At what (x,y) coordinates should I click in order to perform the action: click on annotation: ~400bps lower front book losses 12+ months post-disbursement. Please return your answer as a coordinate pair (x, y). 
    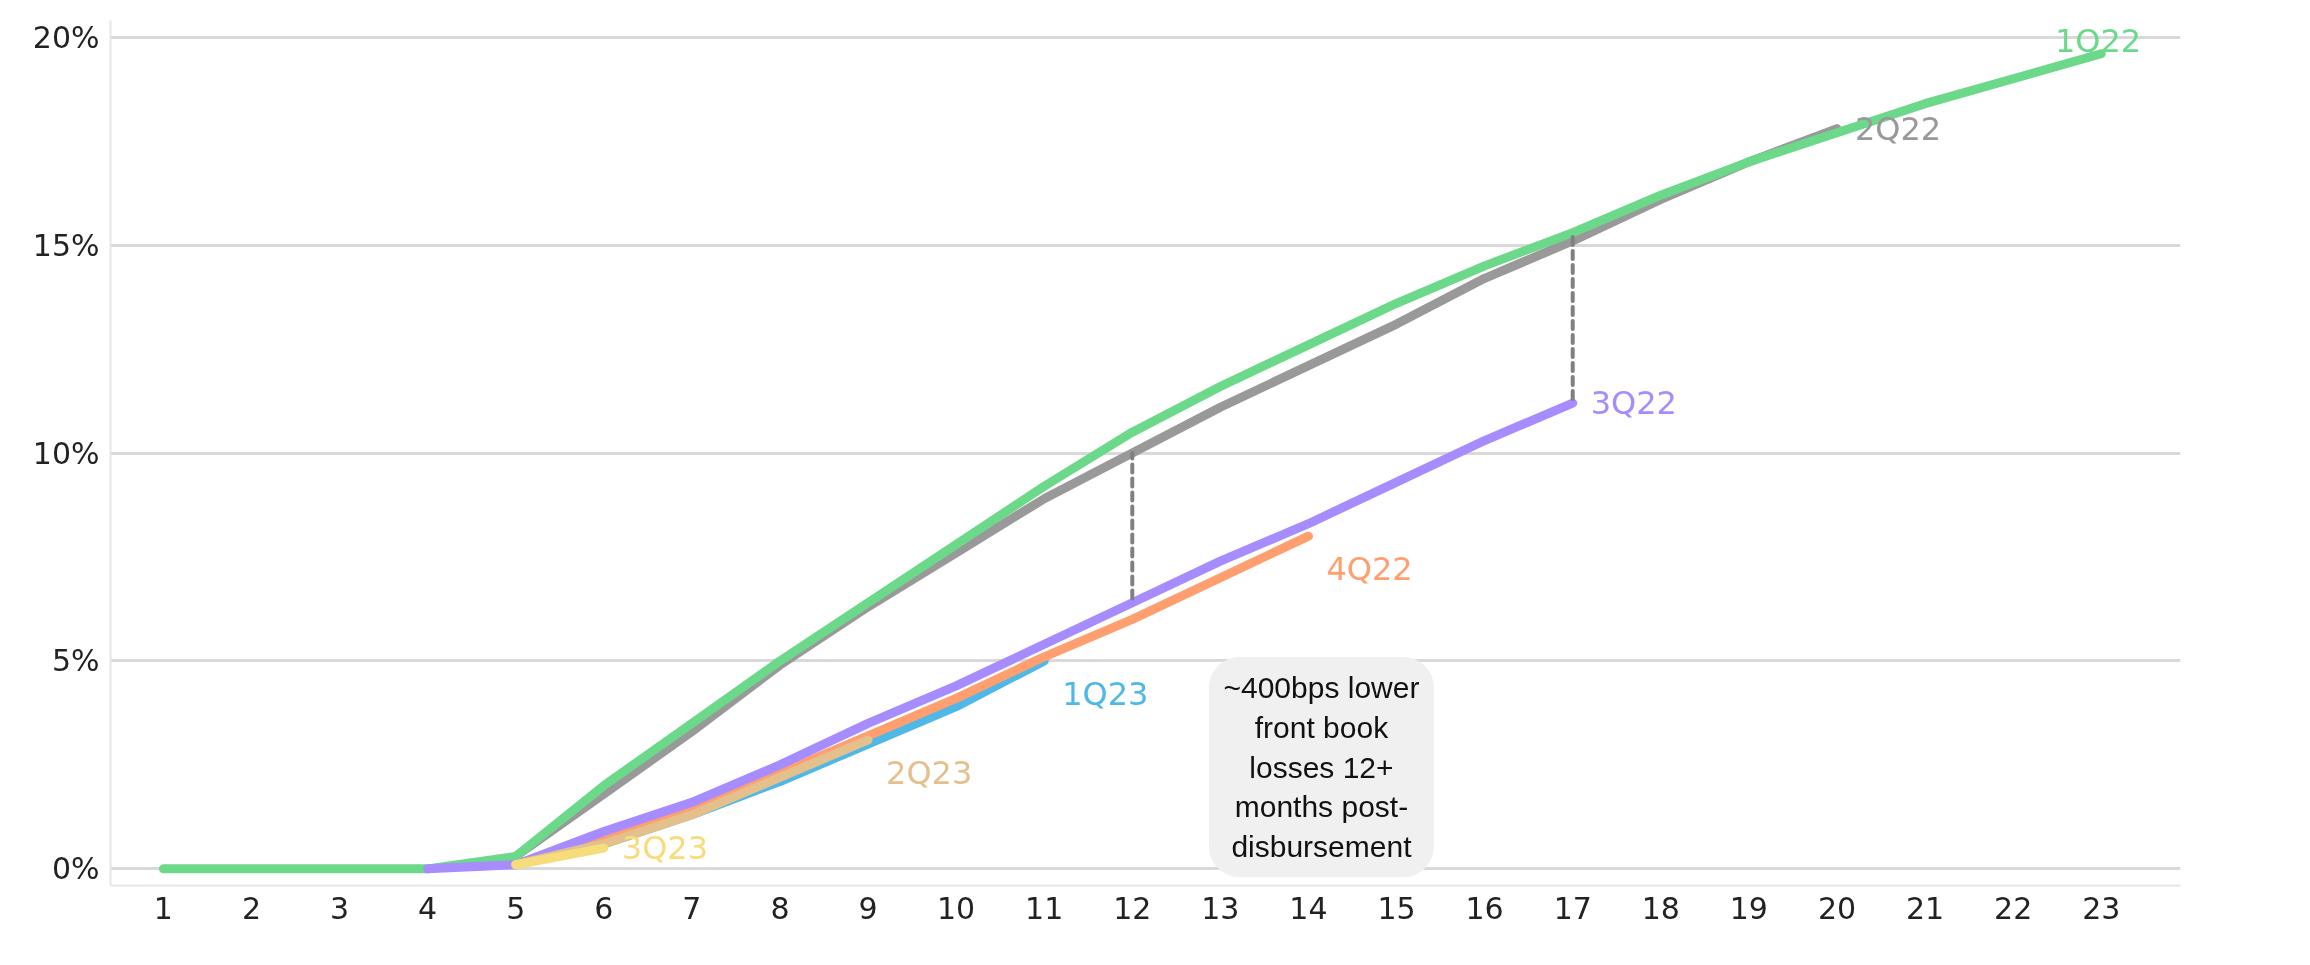
    Looking at the image, I should click on (1321, 767).